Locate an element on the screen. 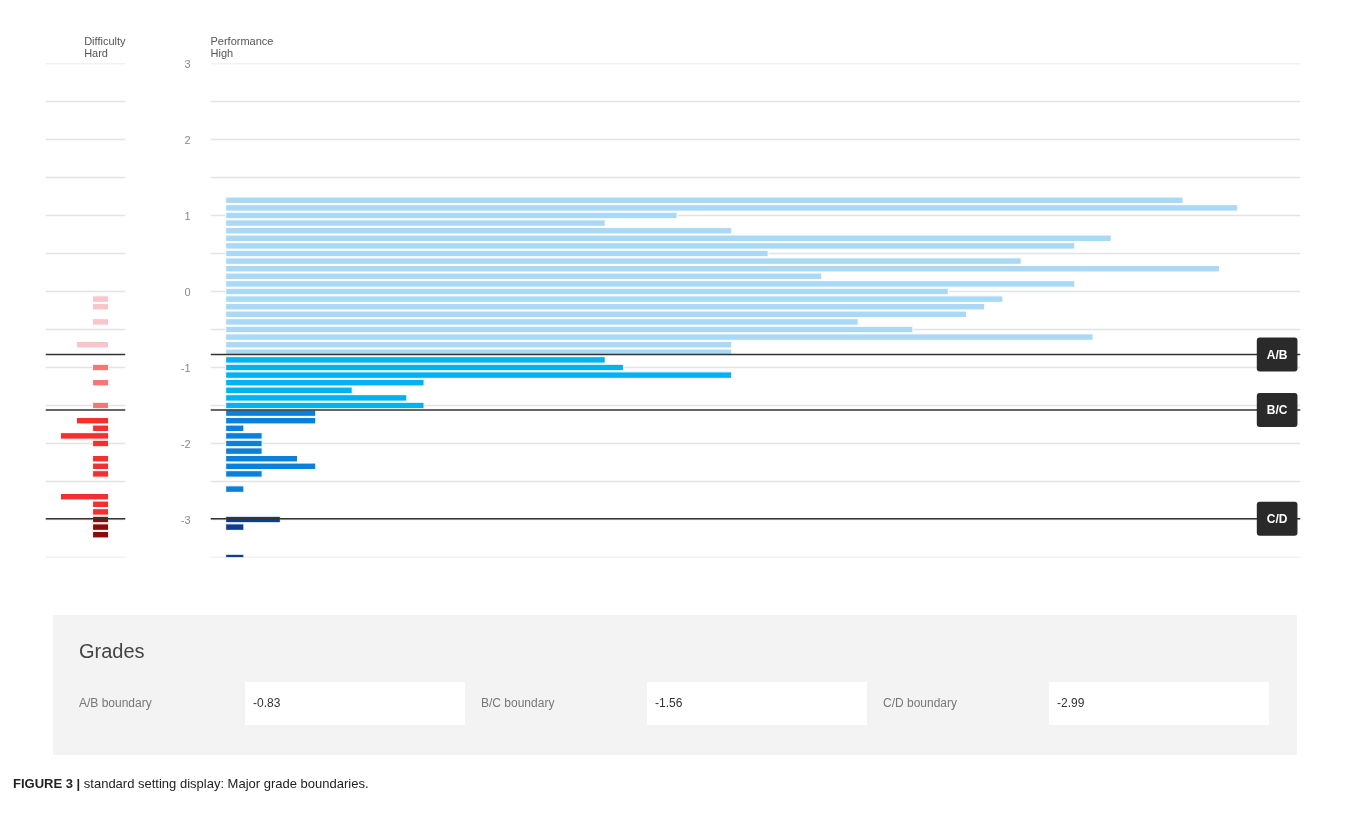 The height and width of the screenshot is (831, 1355). text: C/D boundary is located at coordinates (921, 703).